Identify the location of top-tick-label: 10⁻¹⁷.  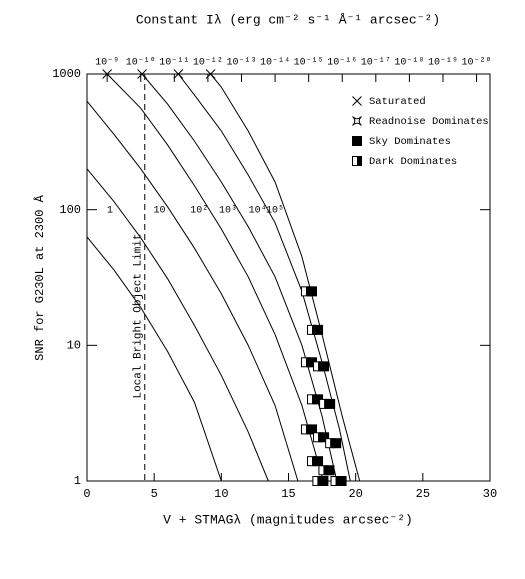
(376, 63).